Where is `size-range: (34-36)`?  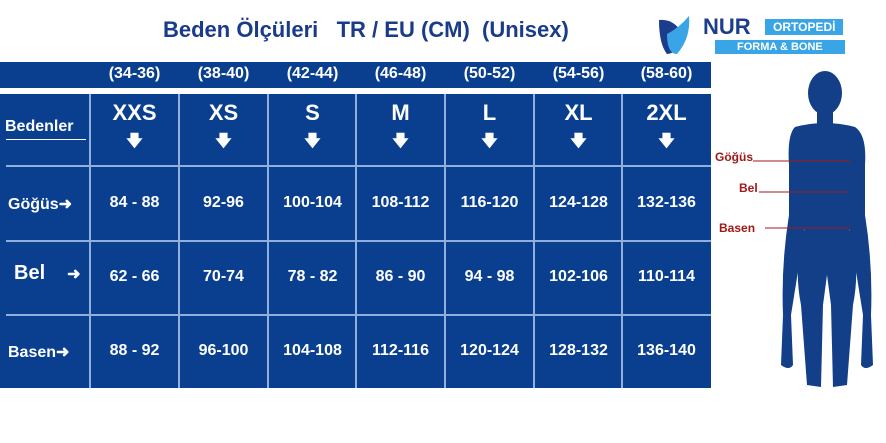
size-range: (34-36) is located at coordinates (134, 73).